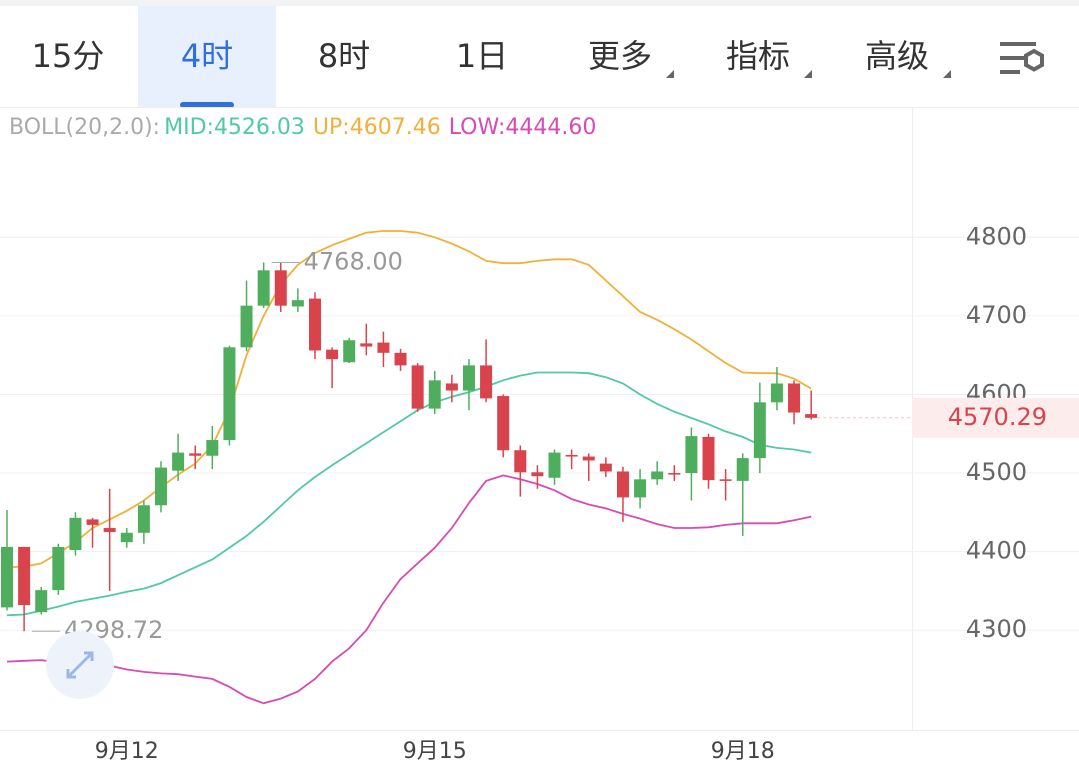 Image resolution: width=1079 pixels, height=779 pixels. I want to click on y-tick-label: 4800, so click(996, 236).